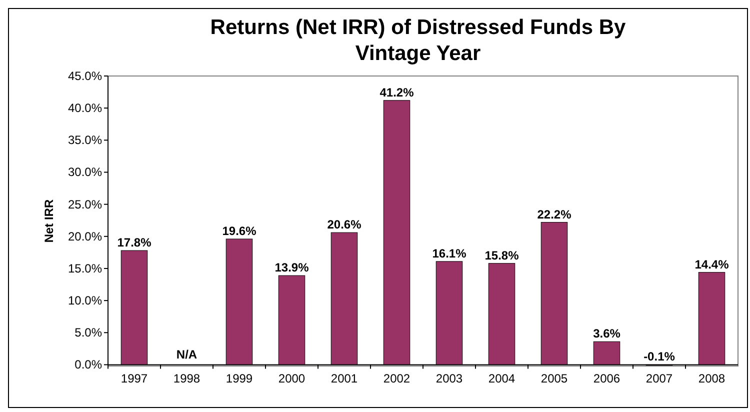 The image size is (750, 412). What do you see at coordinates (85, 76) in the screenshot?
I see `y-tick-label: 45.0%` at bounding box center [85, 76].